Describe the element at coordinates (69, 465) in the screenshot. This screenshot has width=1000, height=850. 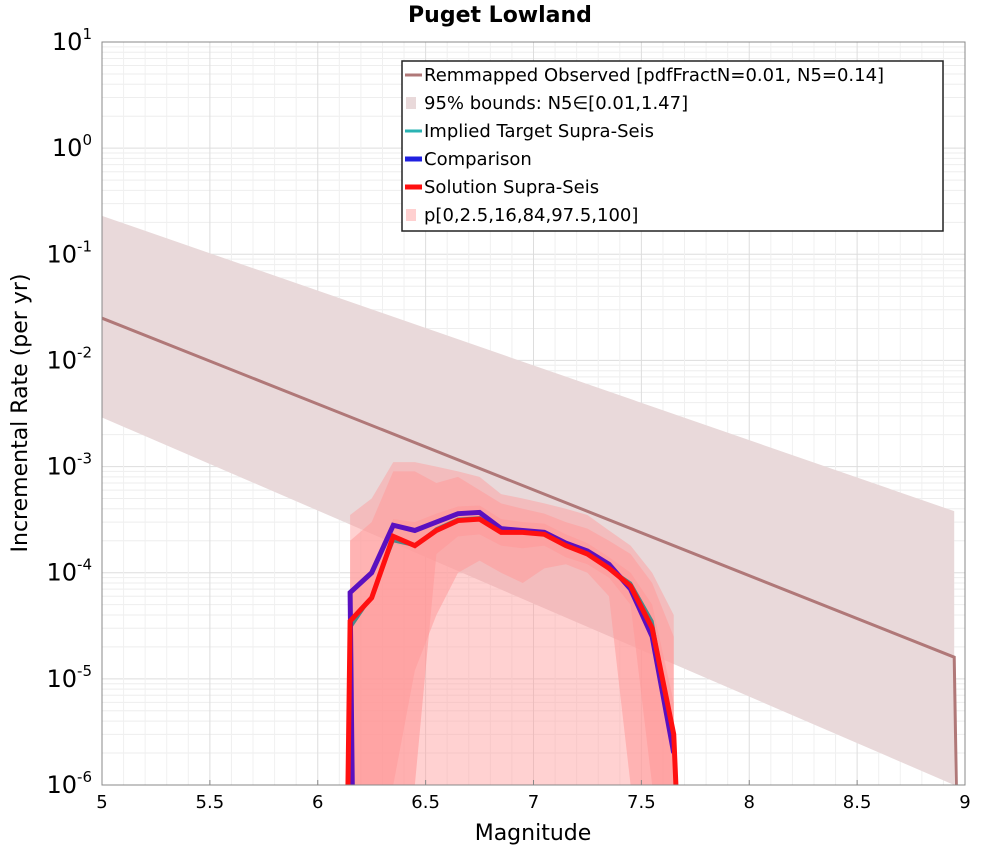
I see `y-tick-label: 10⁻³` at that location.